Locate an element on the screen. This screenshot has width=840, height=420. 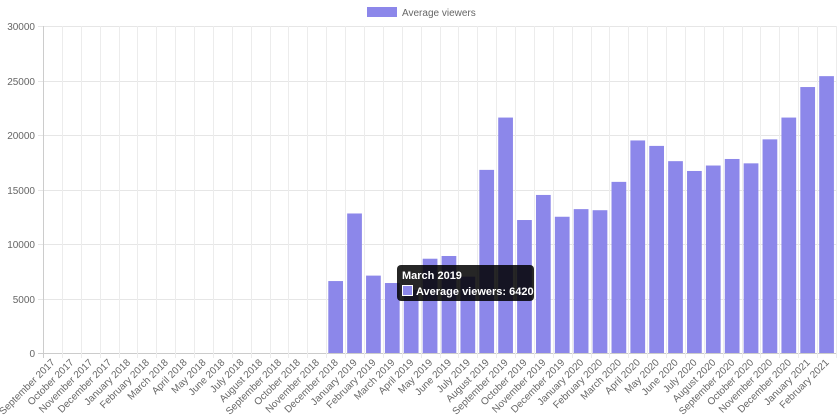
y-tick-label: 30000 is located at coordinates (21, 27).